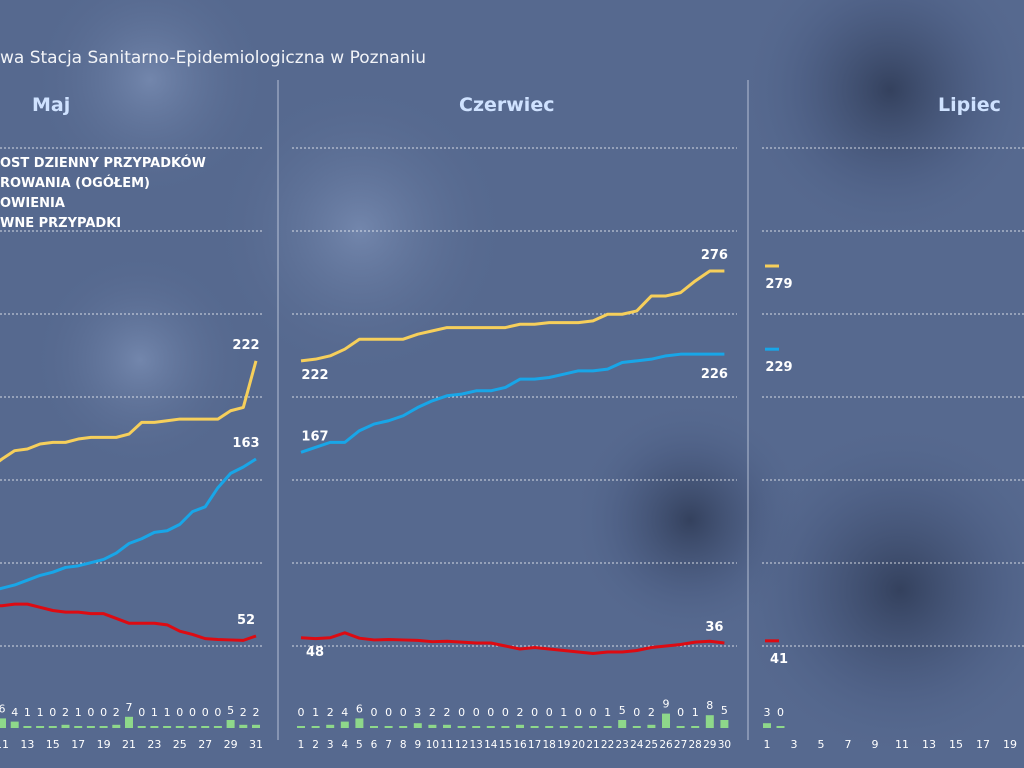 This screenshot has width=1024, height=768. I want to click on legend-item-daily: OST DZIENNY PRZYPADKÓW, so click(103, 163).